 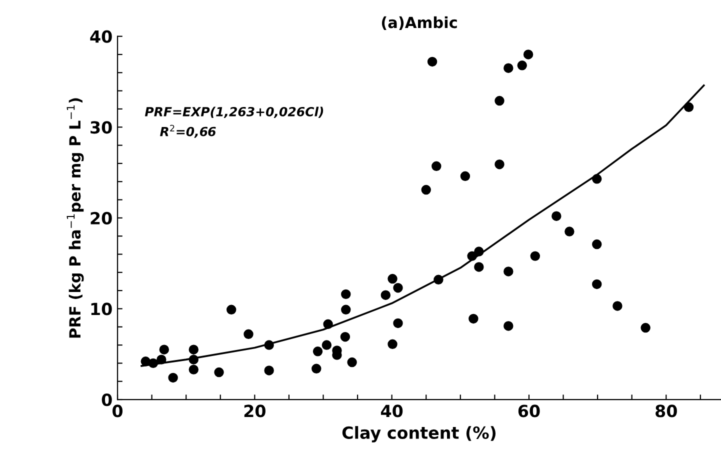 What do you see at coordinates (101, 127) in the screenshot?
I see `y-tick-label: 30` at bounding box center [101, 127].